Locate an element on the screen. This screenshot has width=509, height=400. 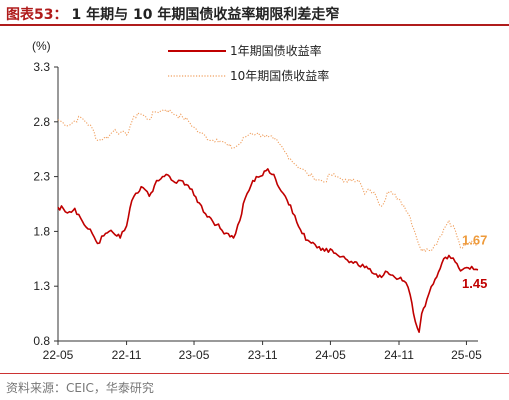
figure-title: 图表53： 1 年期与 10 年期国债收益率期限利差走窄 is located at coordinates (172, 14).